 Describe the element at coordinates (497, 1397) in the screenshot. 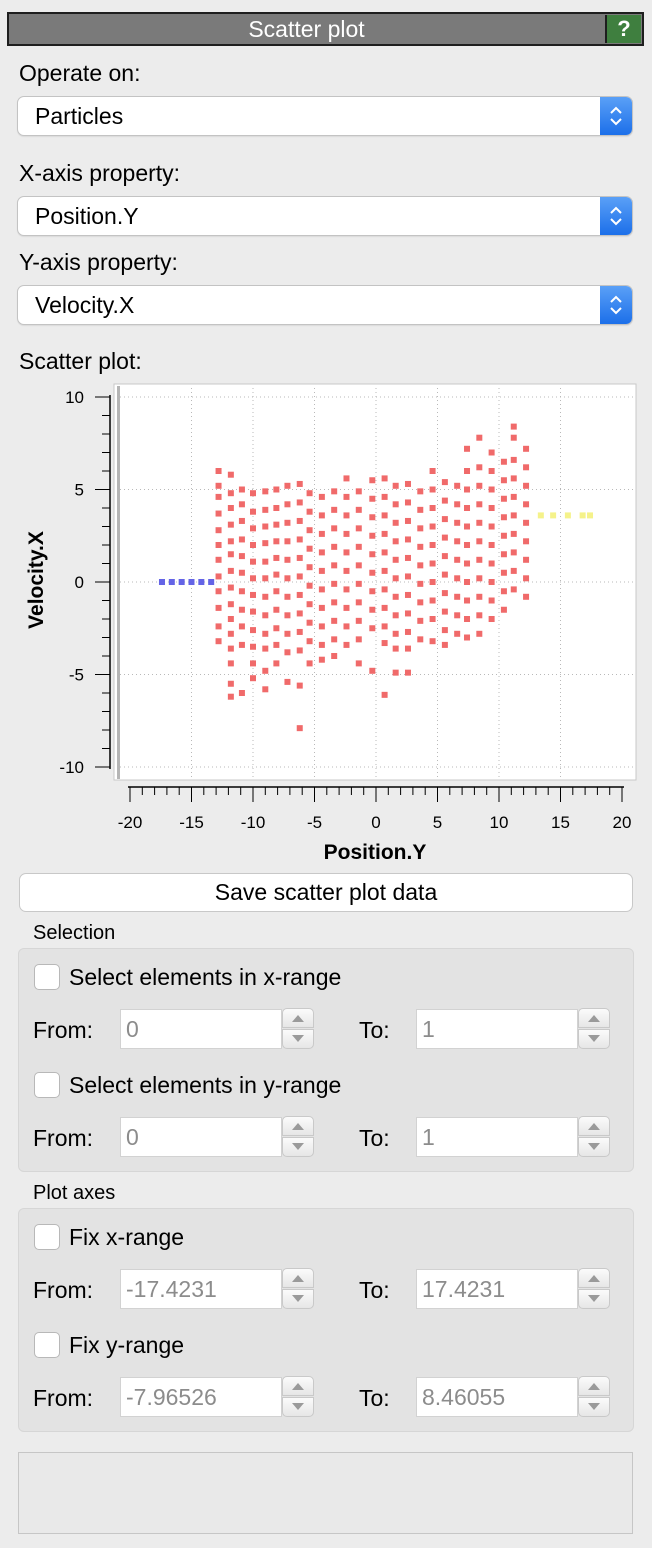

I see `axis-y-to-input: 8.46055` at that location.